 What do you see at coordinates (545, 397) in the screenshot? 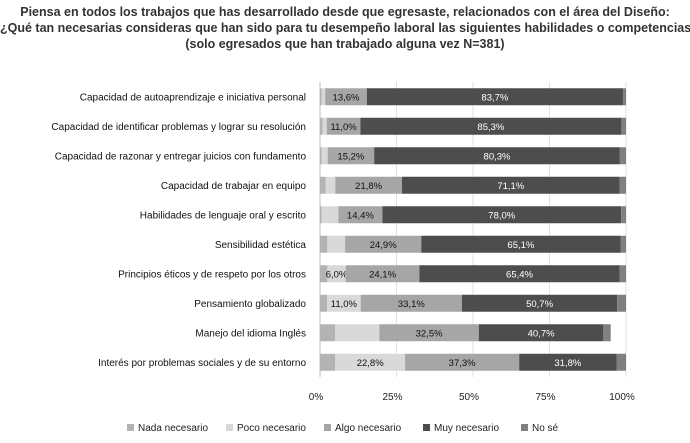
I see `x-tick-label: 75%` at bounding box center [545, 397].